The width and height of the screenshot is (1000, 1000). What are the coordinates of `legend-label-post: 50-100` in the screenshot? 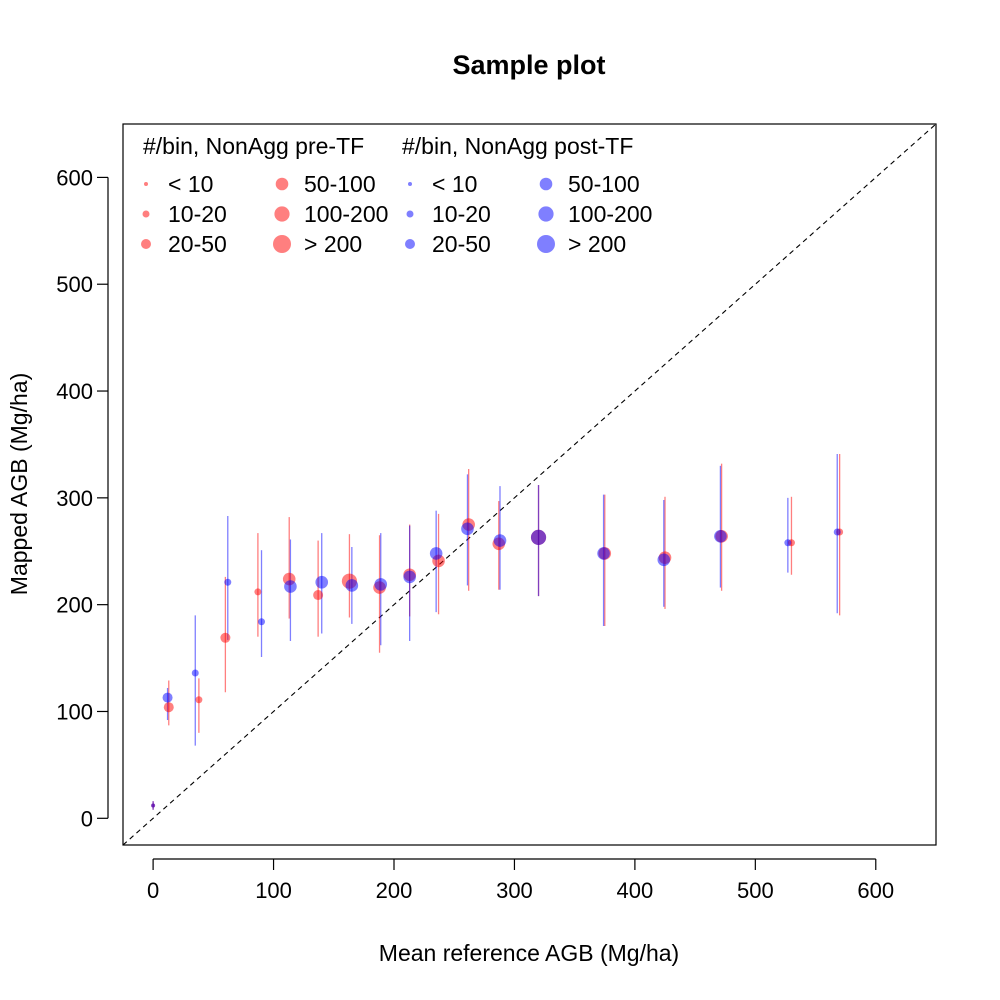 It's located at (604, 184).